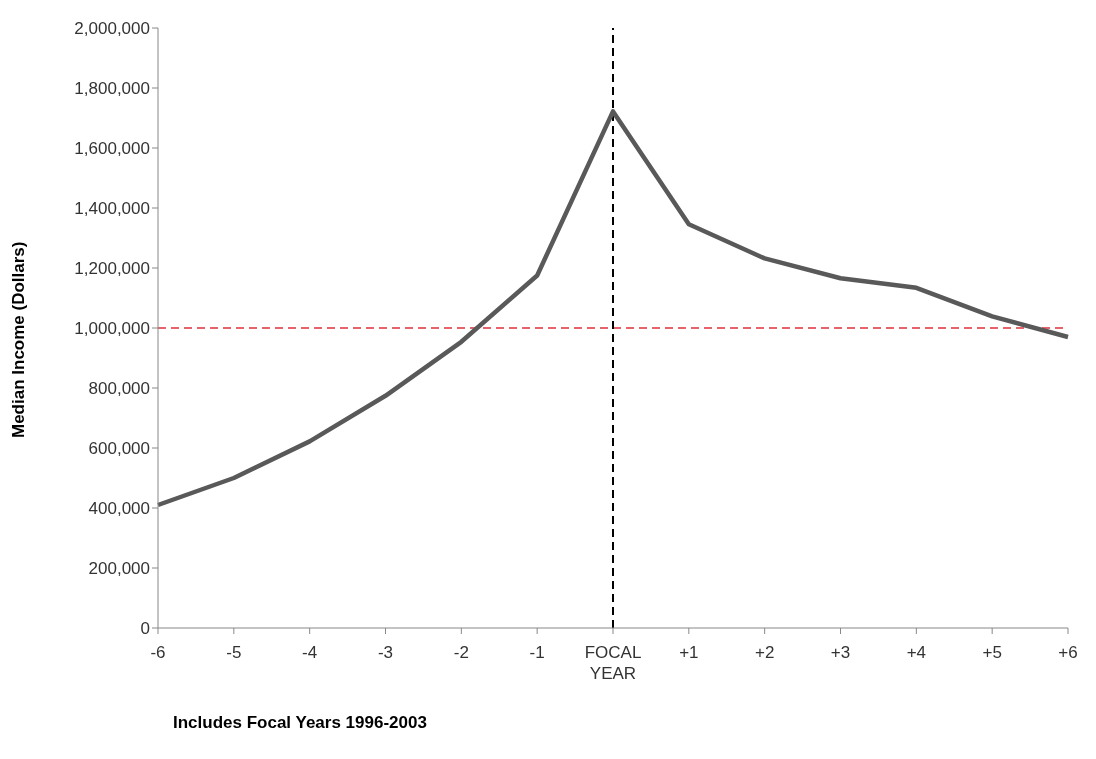 This screenshot has width=1096, height=759. I want to click on x-tick-label: +5, so click(992, 652).